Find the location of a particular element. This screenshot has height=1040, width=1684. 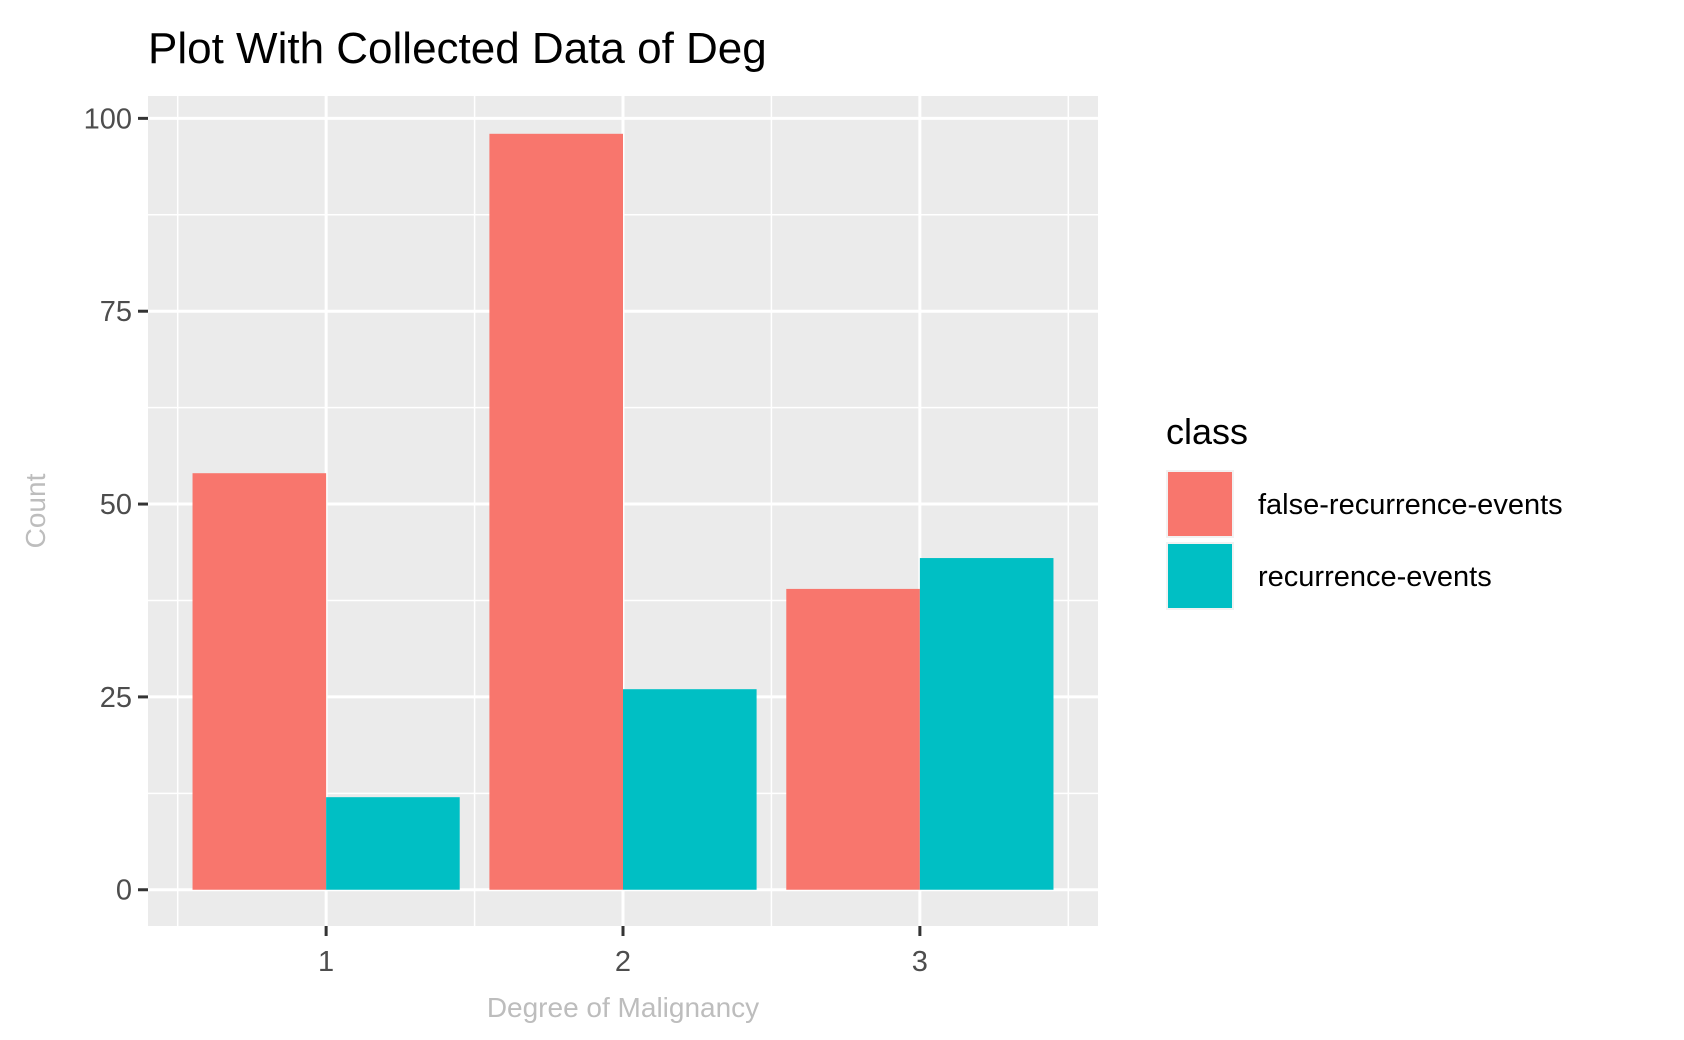

legend-label-recurrence-events: recurrence-events is located at coordinates (1375, 577).